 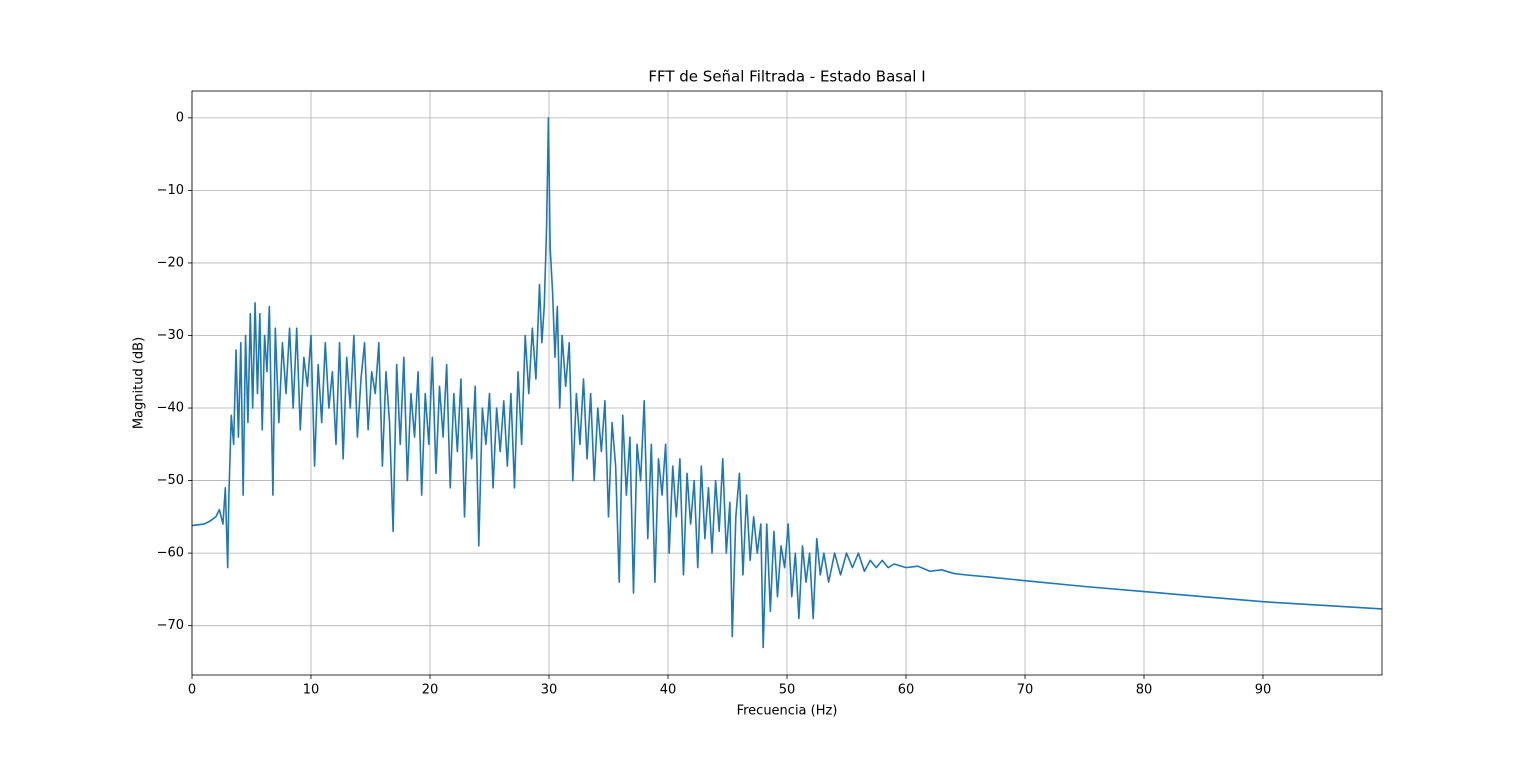 What do you see at coordinates (170, 553) in the screenshot?
I see `y-tick-label: −60` at bounding box center [170, 553].